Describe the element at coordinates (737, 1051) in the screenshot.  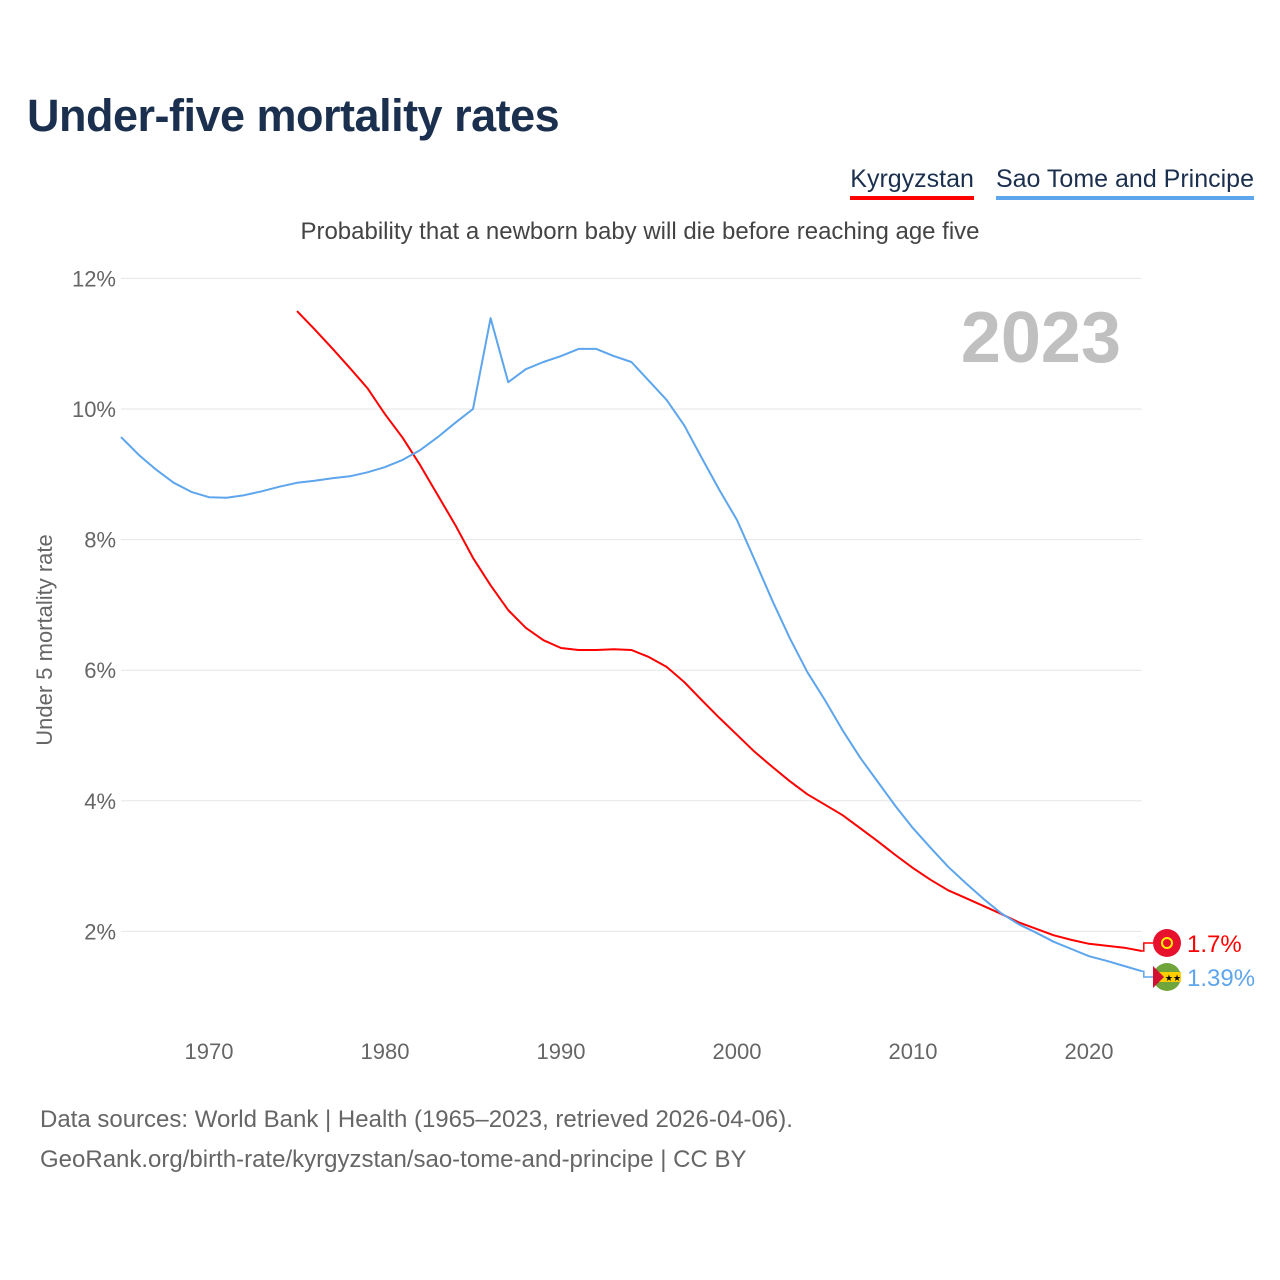
I see `x-tick-label: 2000` at that location.